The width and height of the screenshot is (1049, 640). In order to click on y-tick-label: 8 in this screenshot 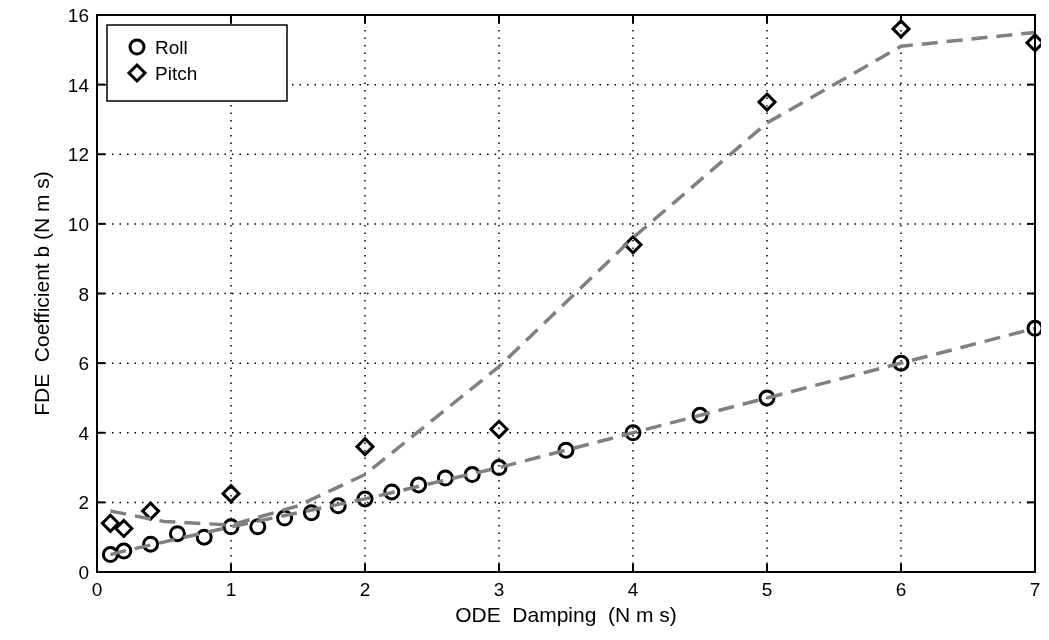, I will do `click(83, 294)`.